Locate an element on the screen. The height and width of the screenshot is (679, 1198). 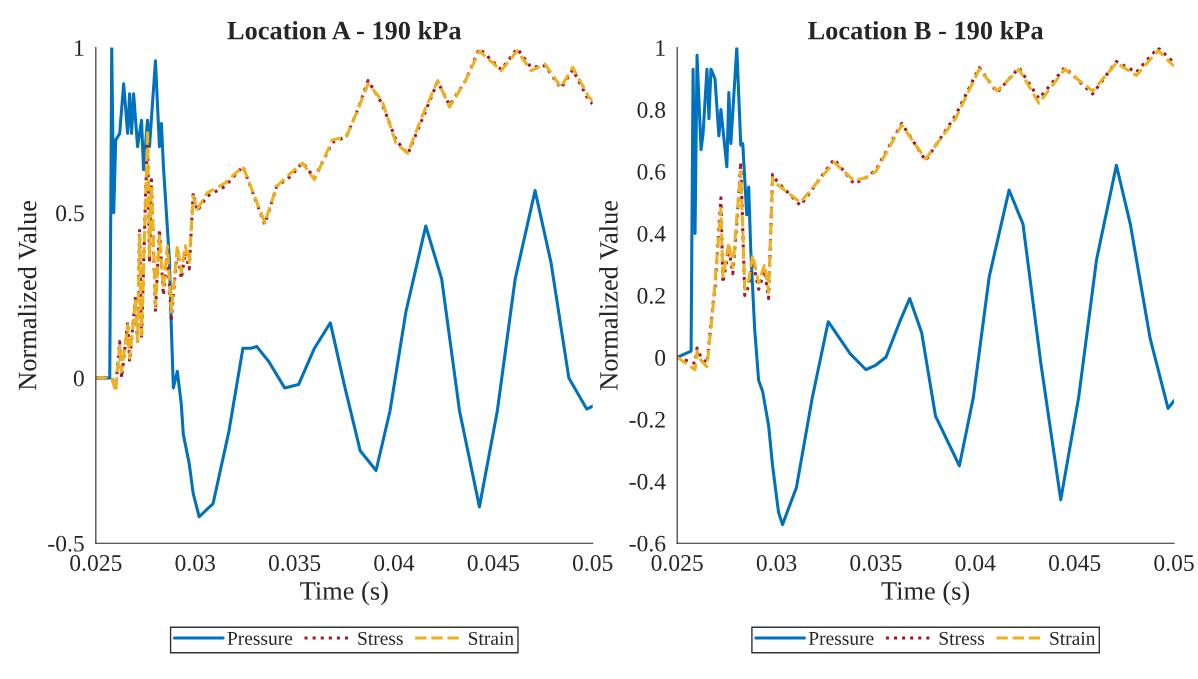
y-tick-label: 0.2 is located at coordinates (651, 295).